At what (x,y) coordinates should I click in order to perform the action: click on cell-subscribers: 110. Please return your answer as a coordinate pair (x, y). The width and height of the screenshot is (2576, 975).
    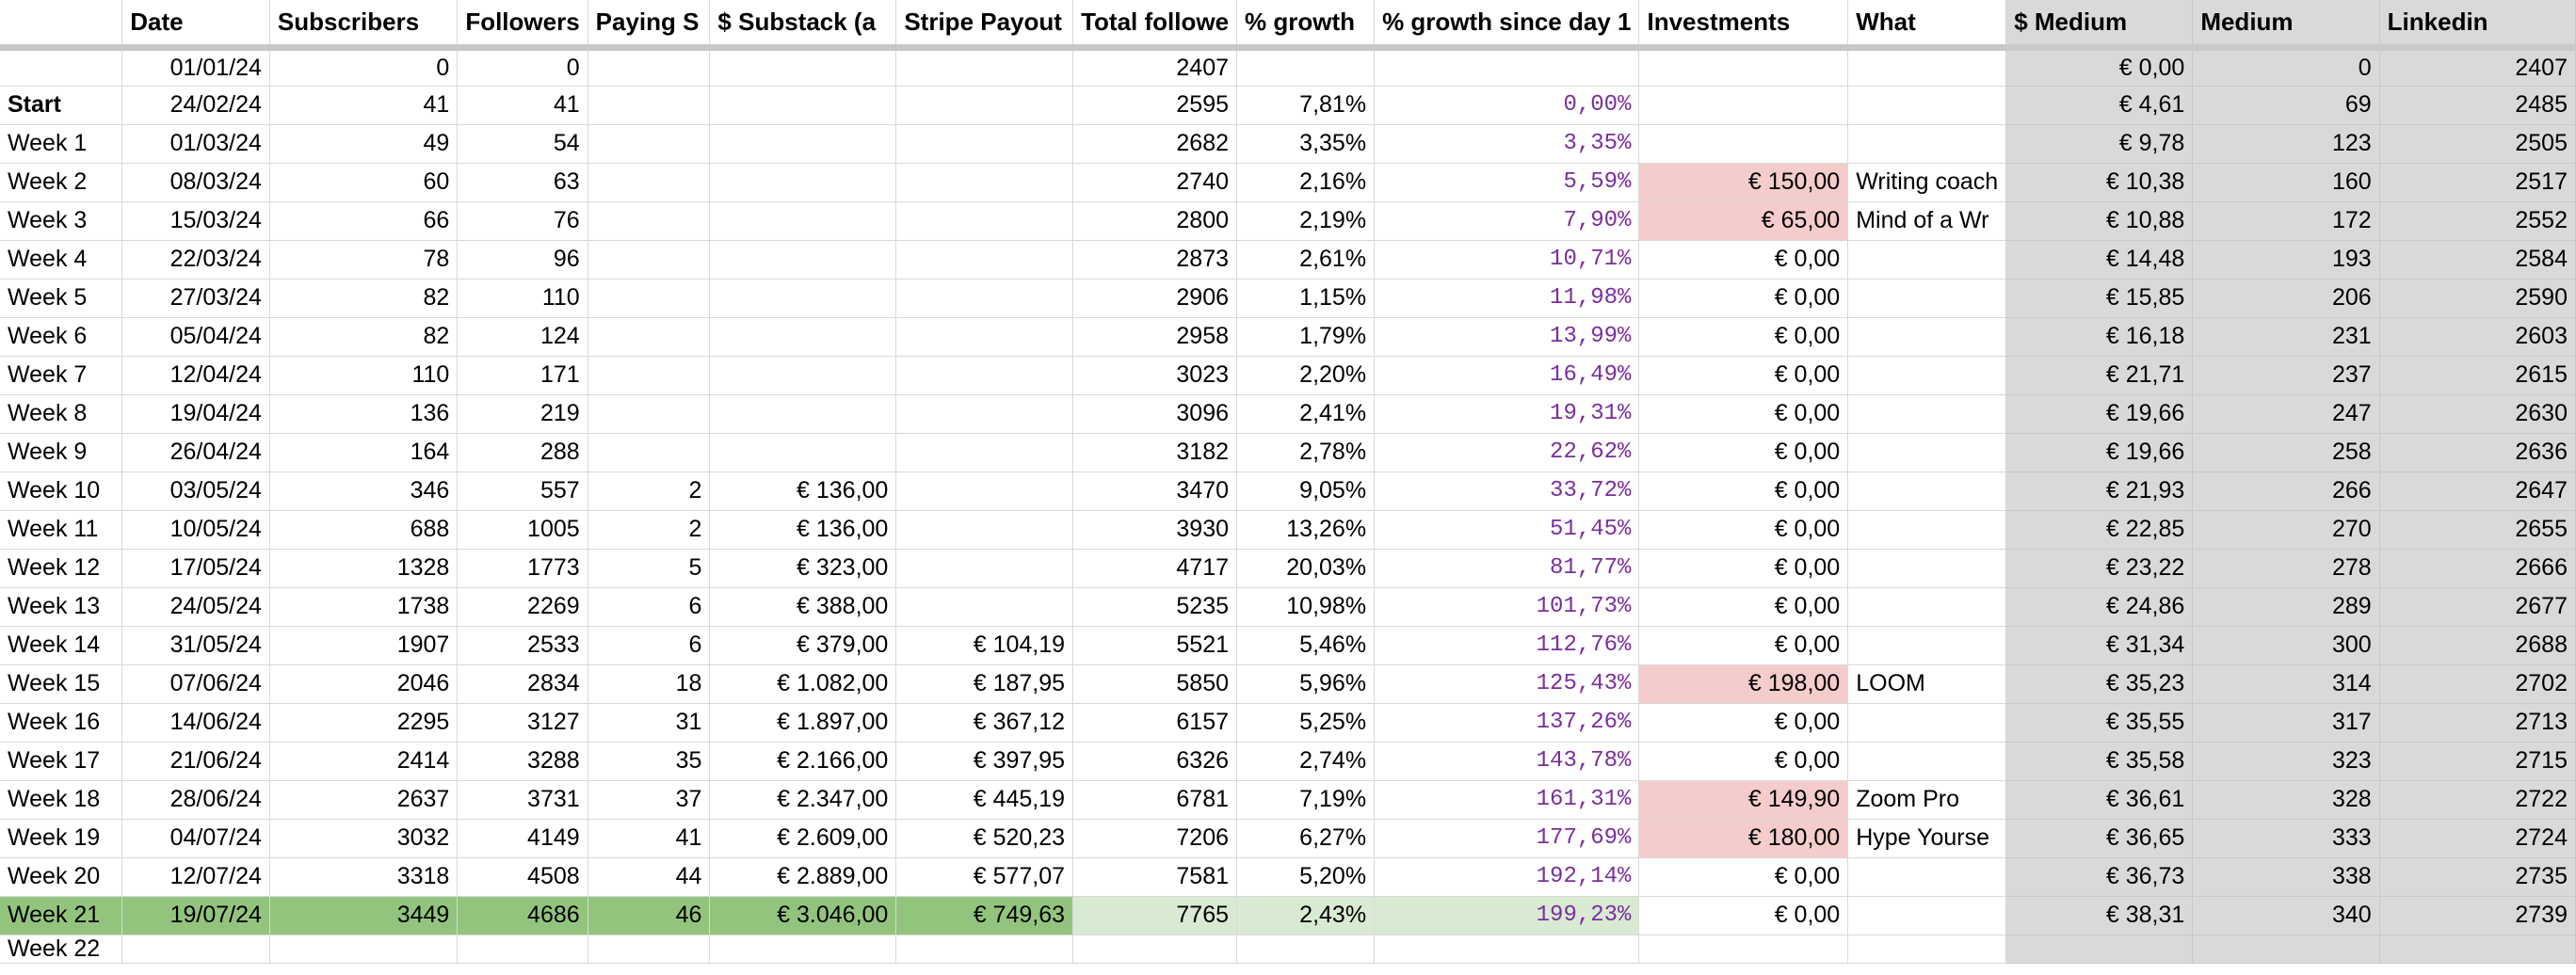
    Looking at the image, I should click on (364, 375).